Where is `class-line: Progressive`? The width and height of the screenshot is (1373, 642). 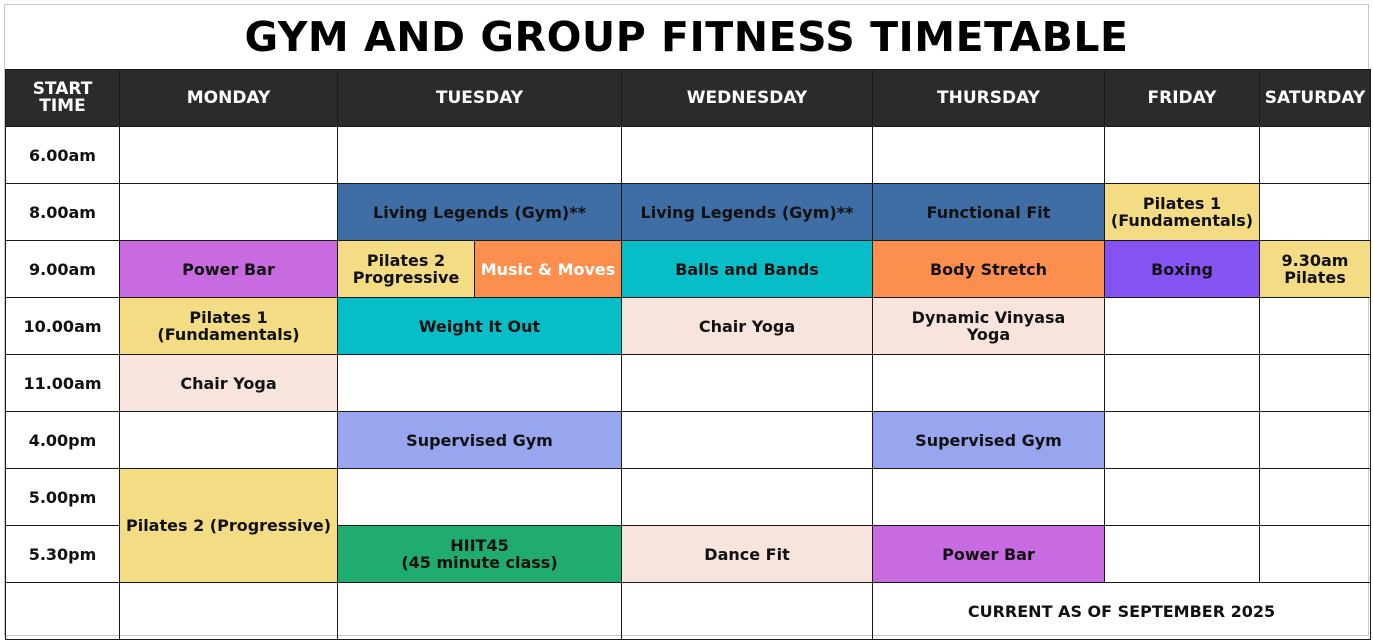 class-line: Progressive is located at coordinates (406, 277).